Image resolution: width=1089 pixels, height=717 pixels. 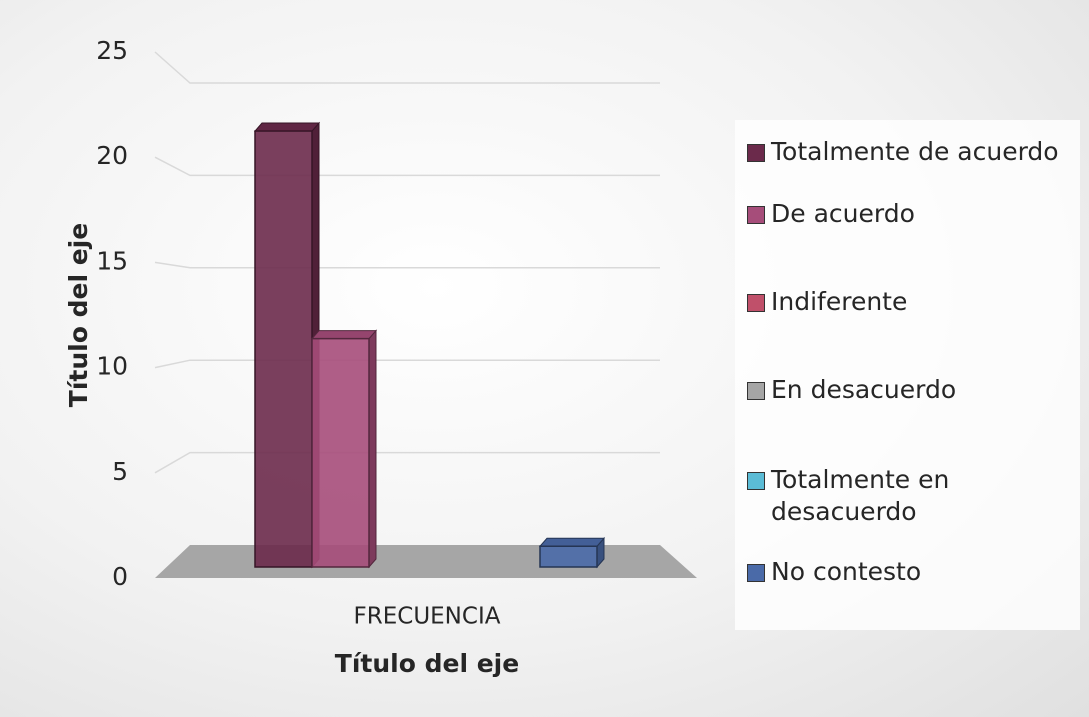 What do you see at coordinates (846, 571) in the screenshot?
I see `legend-label: No contesto` at bounding box center [846, 571].